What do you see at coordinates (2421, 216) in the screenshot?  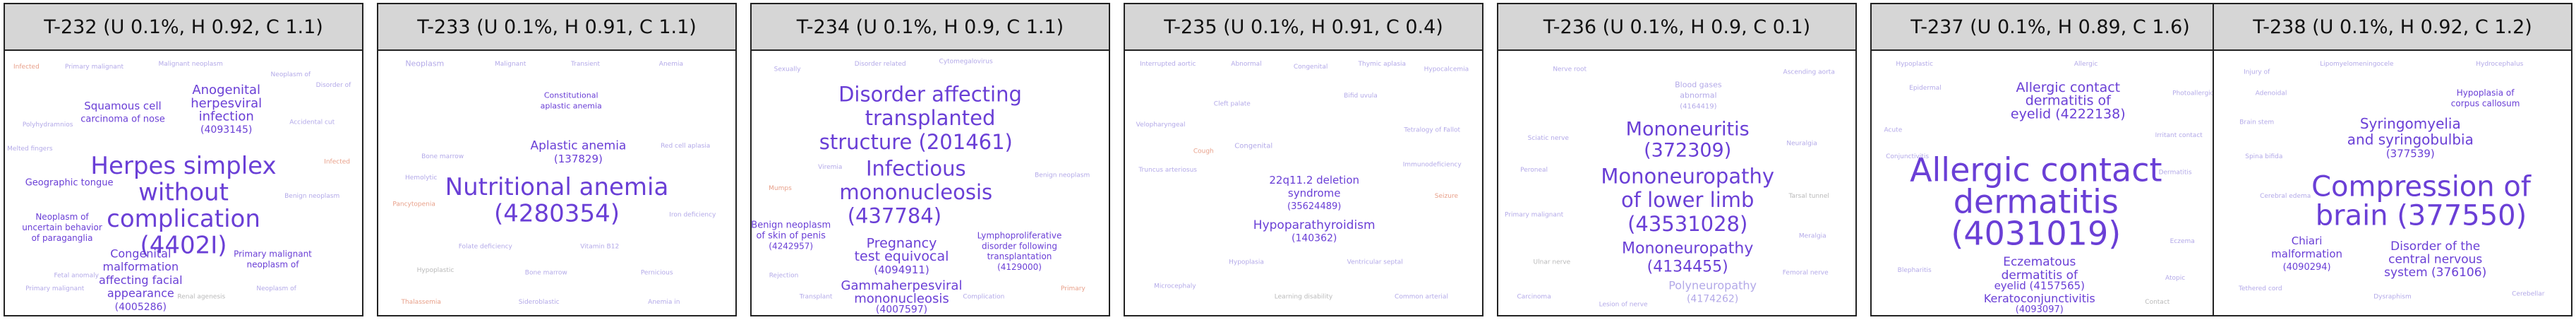 I see `cloud-word: brain (377550)` at bounding box center [2421, 216].